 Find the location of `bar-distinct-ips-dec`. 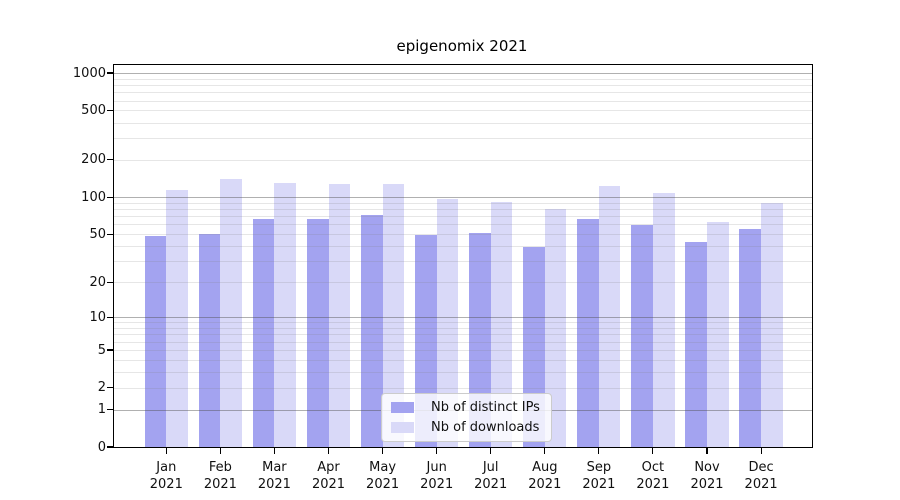

bar-distinct-ips-dec is located at coordinates (750, 338).